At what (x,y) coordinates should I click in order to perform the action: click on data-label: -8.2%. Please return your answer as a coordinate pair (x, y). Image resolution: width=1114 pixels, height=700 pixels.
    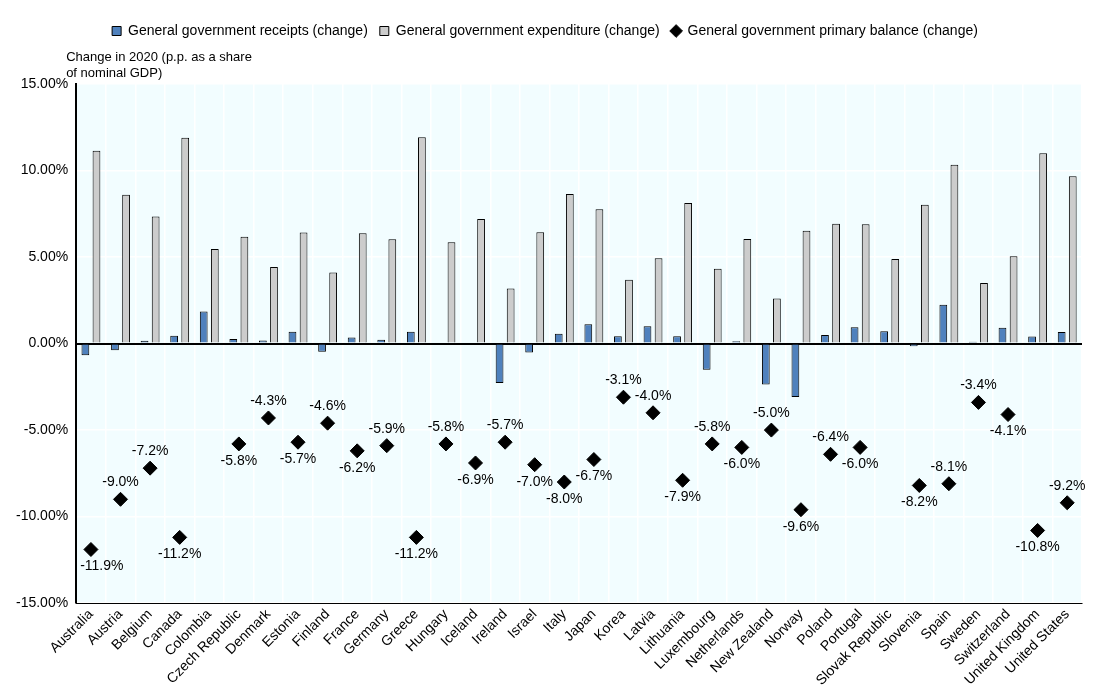
    Looking at the image, I should click on (919, 501).